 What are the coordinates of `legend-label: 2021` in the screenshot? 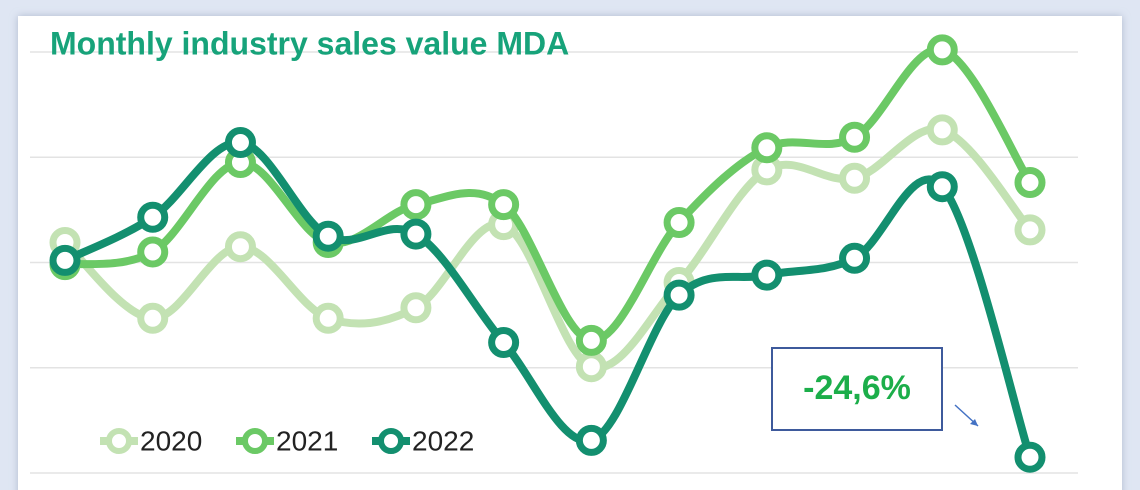 It's located at (307, 440).